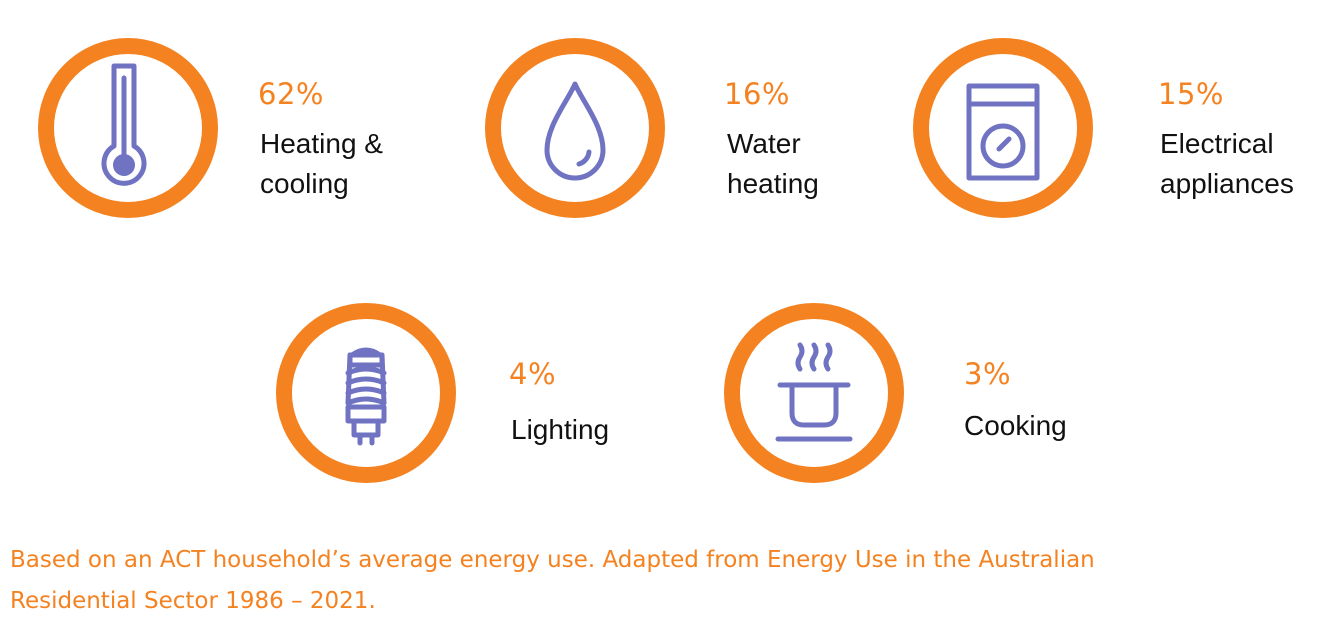 The height and width of the screenshot is (628, 1332). I want to click on percent-value: 3%, so click(988, 374).